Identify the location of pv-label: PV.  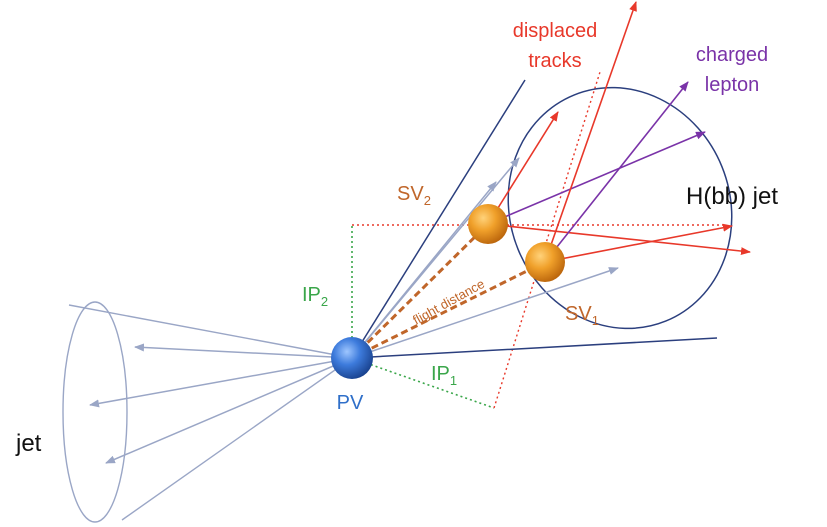
(350, 403).